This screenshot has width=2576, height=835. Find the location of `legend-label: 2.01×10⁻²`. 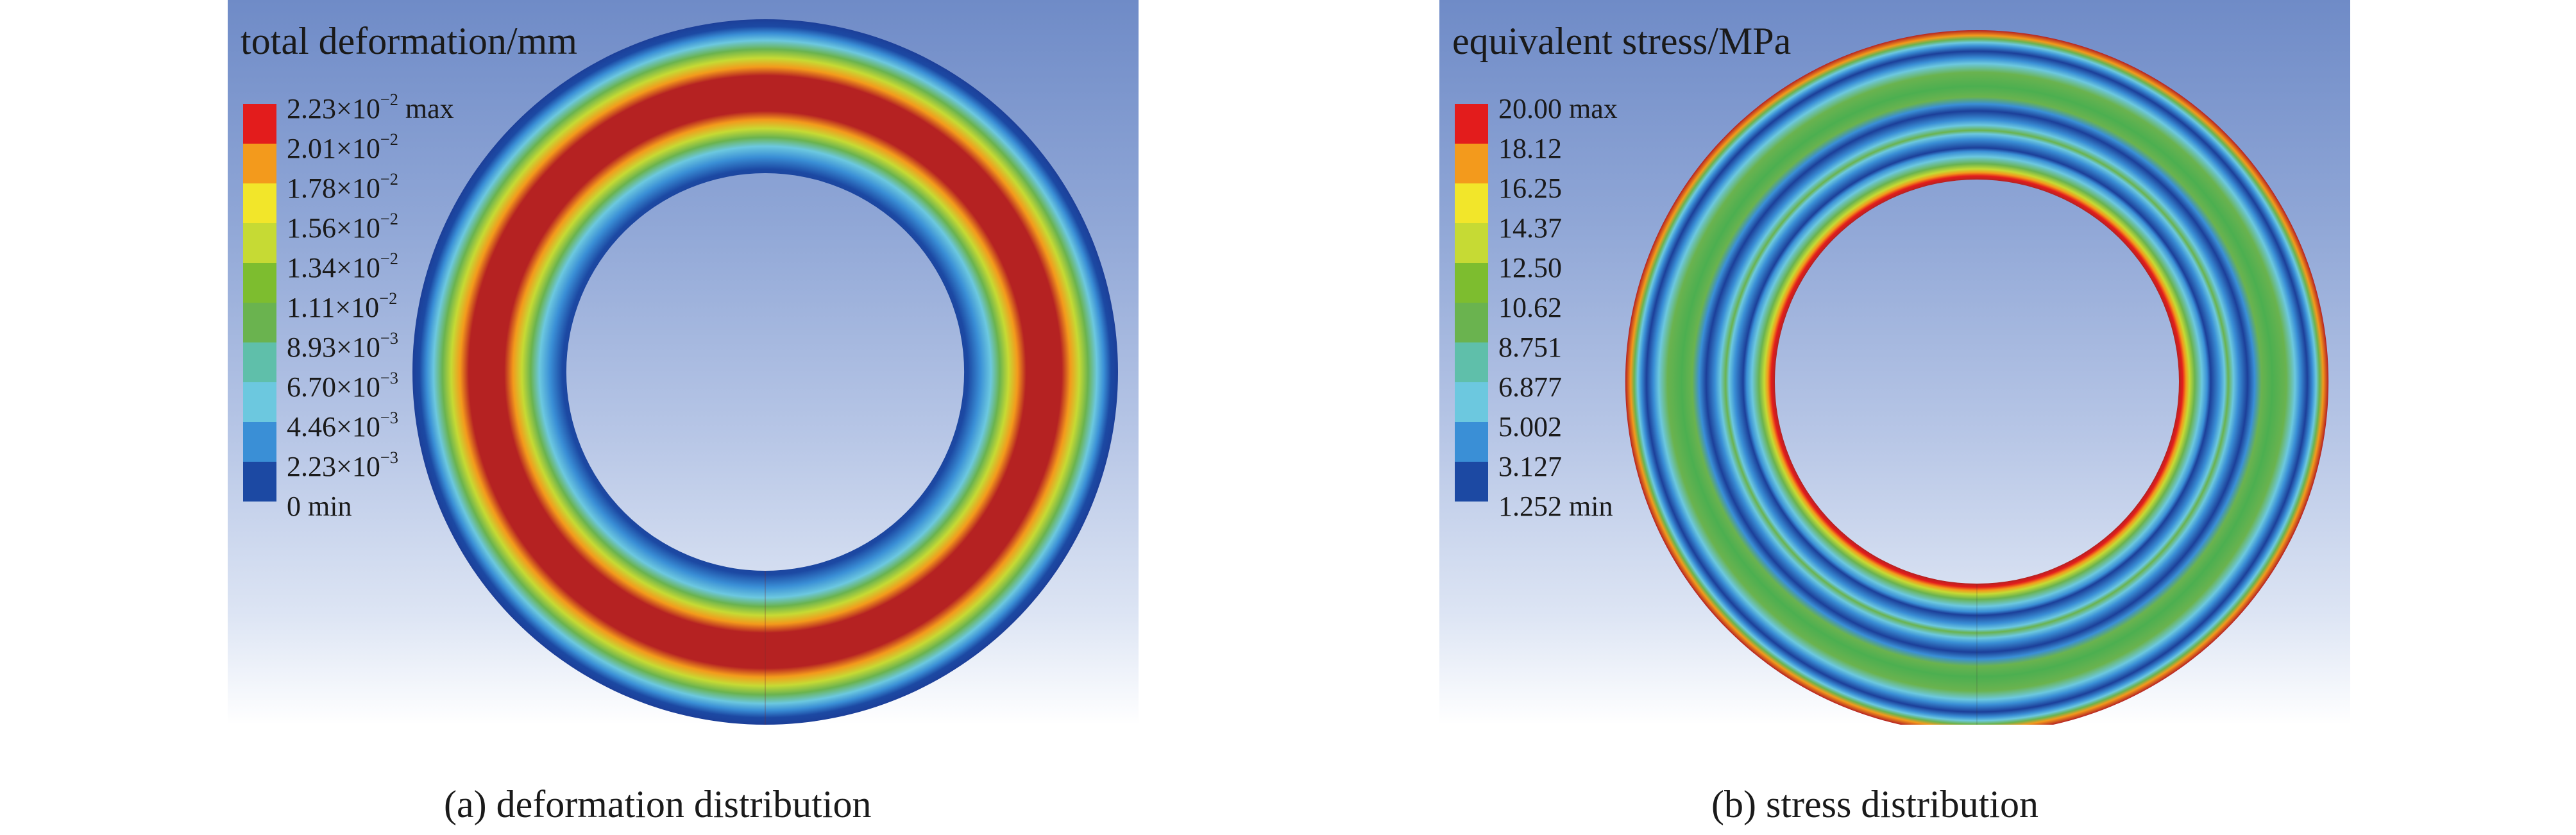

legend-label: 2.01×10⁻² is located at coordinates (342, 147).